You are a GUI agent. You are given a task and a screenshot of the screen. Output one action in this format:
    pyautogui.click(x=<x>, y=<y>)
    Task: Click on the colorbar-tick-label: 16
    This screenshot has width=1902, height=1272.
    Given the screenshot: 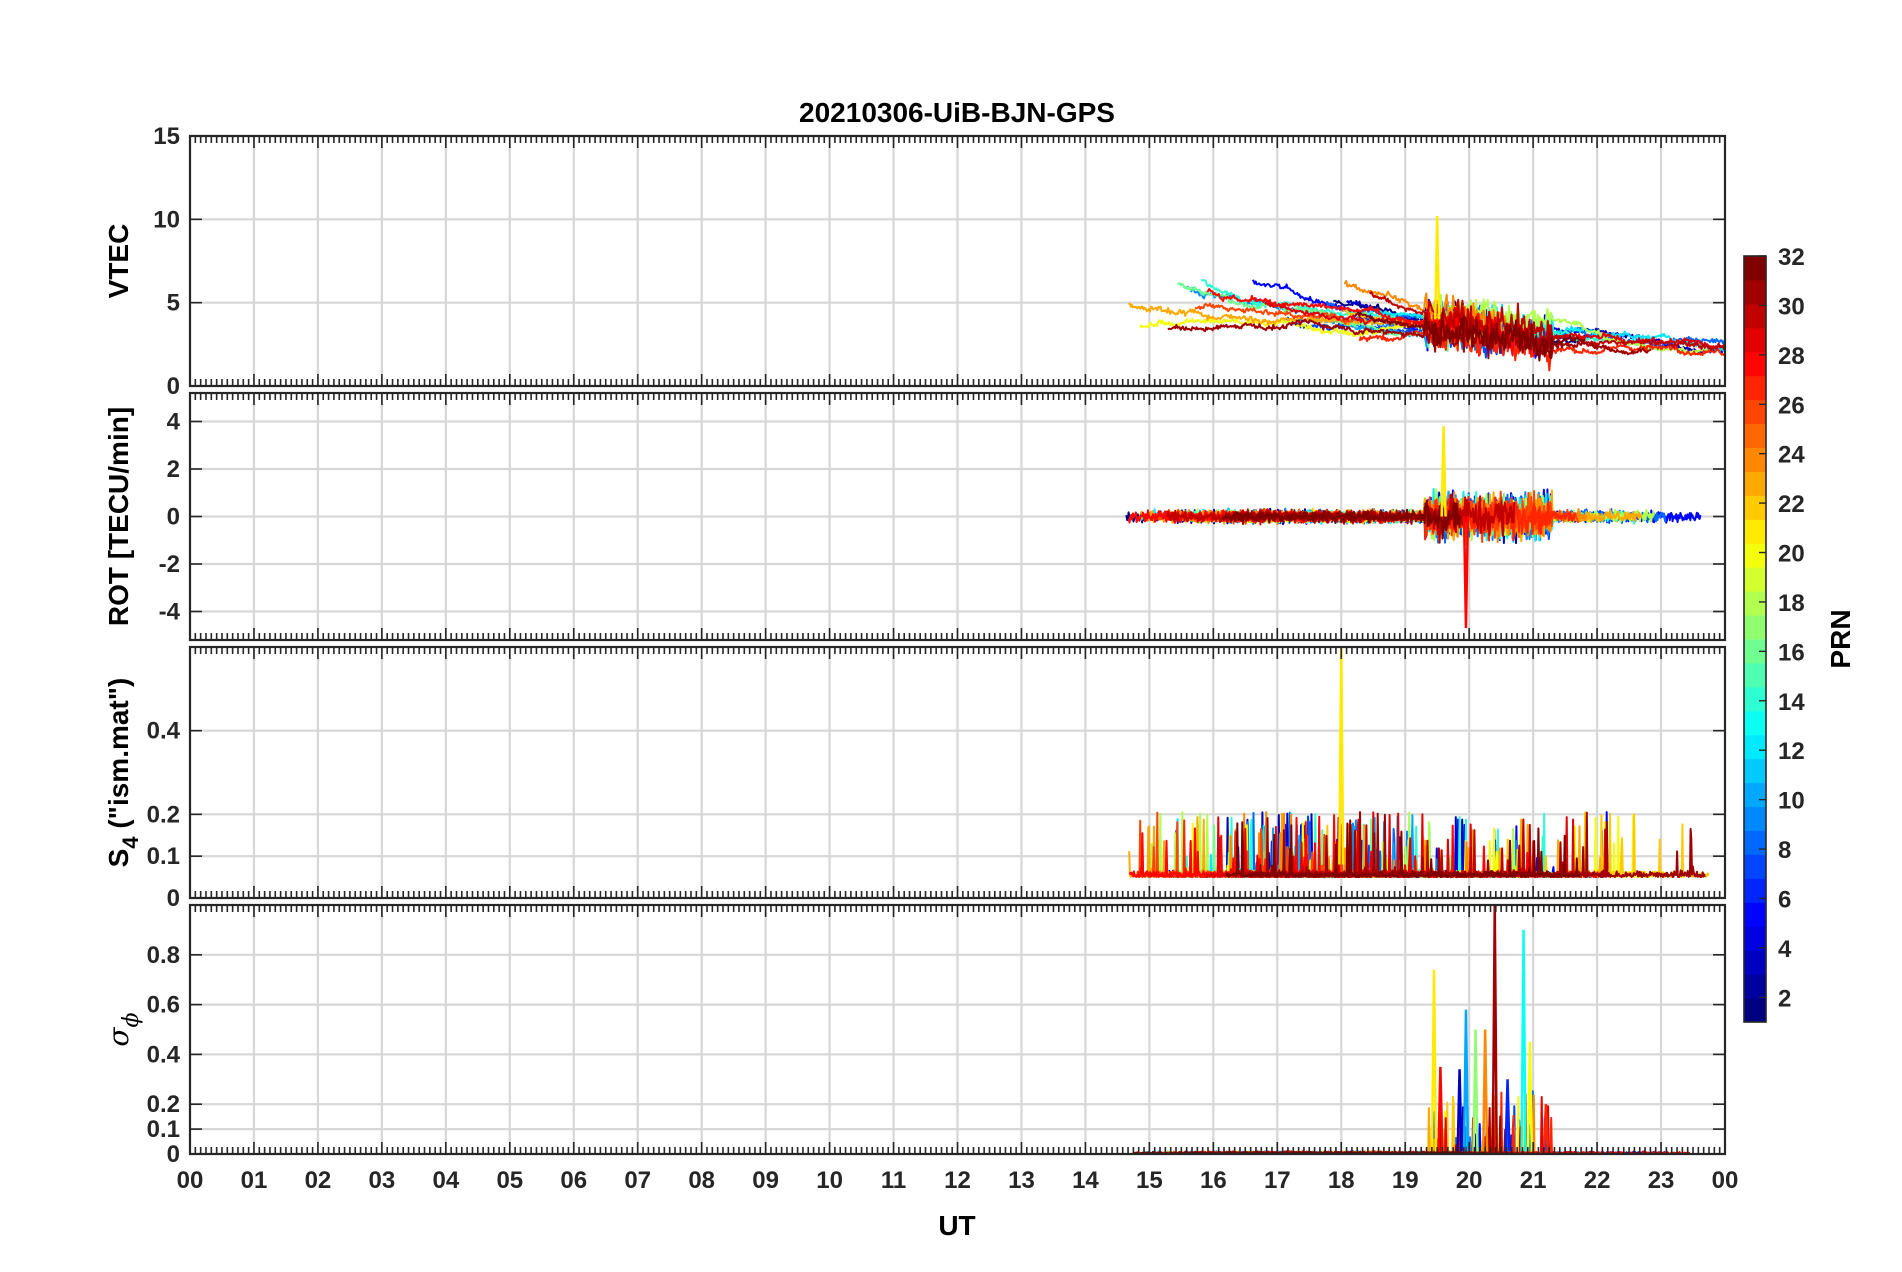 What is the action you would take?
    pyautogui.click(x=1791, y=652)
    